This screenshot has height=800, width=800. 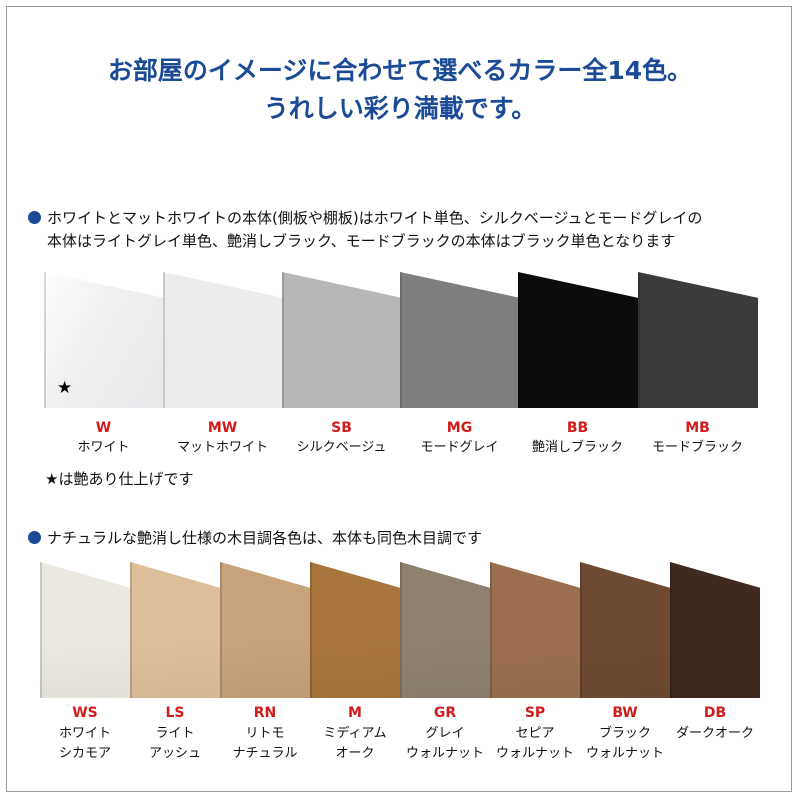 I want to click on color-name-line-1: ホワイト, so click(x=84, y=733).